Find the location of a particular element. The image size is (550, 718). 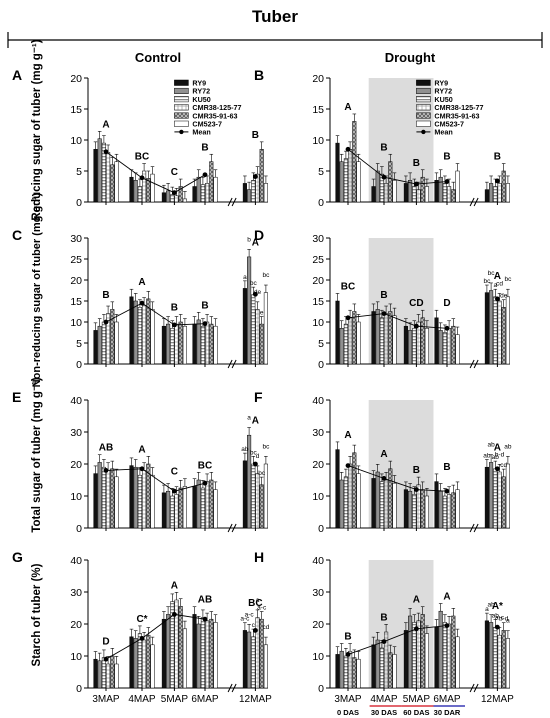

y-tick-label: 25 is located at coordinates (76, 260).